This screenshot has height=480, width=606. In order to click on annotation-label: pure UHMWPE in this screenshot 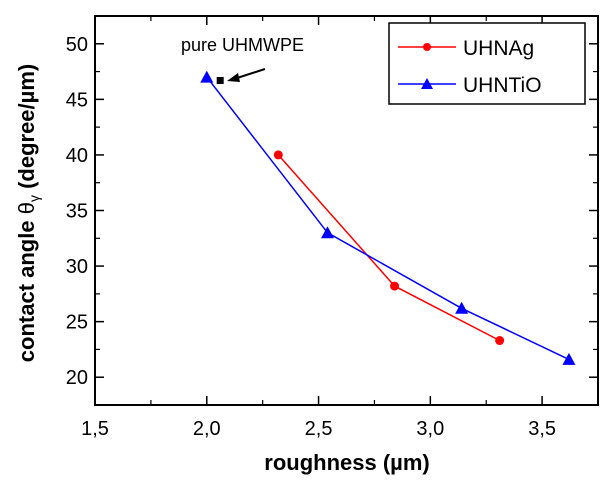, I will do `click(242, 45)`.